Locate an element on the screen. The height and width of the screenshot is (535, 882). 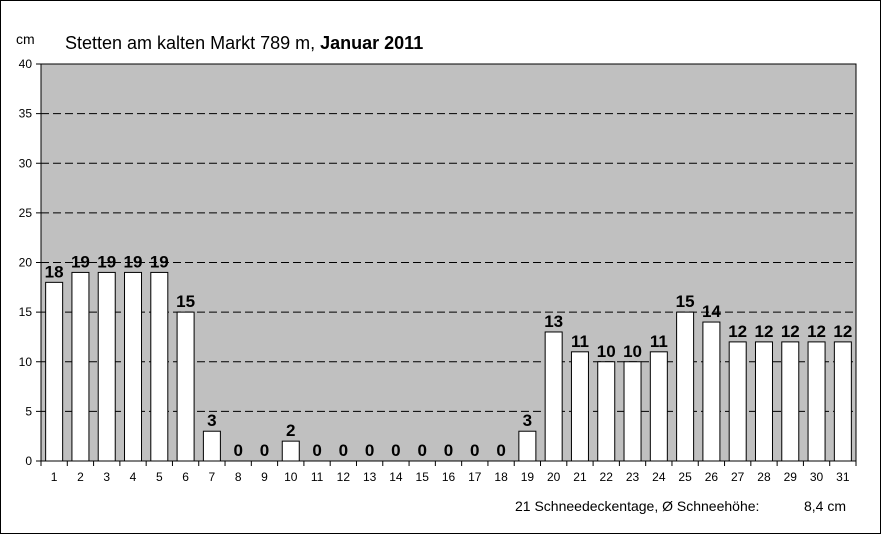
x-tick-label: 26 is located at coordinates (712, 477).